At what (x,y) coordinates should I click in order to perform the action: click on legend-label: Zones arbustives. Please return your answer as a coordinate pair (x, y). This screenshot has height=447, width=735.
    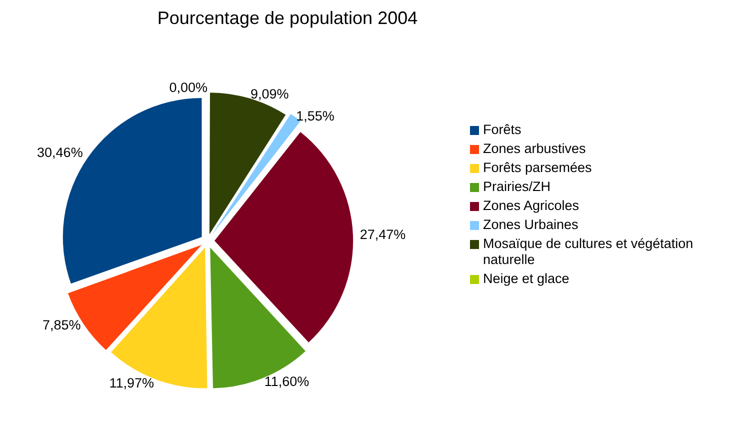
    Looking at the image, I should click on (534, 149).